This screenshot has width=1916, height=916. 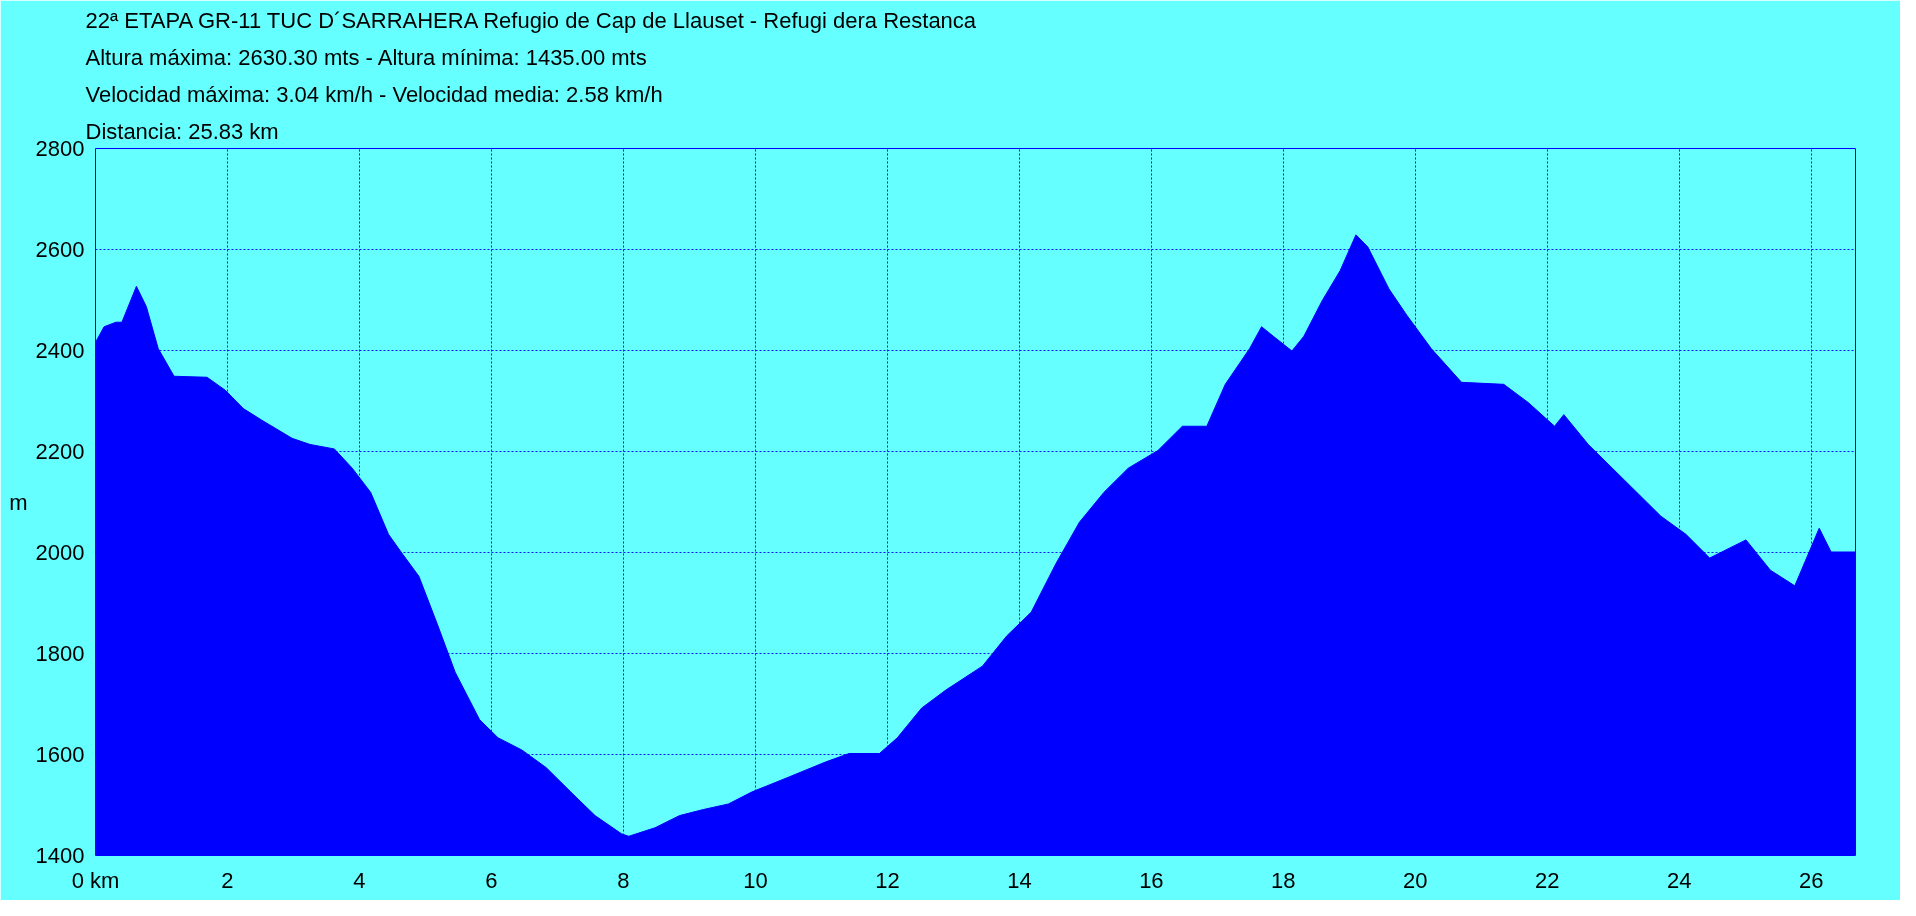 What do you see at coordinates (227, 880) in the screenshot?
I see `x-tick-label: 2` at bounding box center [227, 880].